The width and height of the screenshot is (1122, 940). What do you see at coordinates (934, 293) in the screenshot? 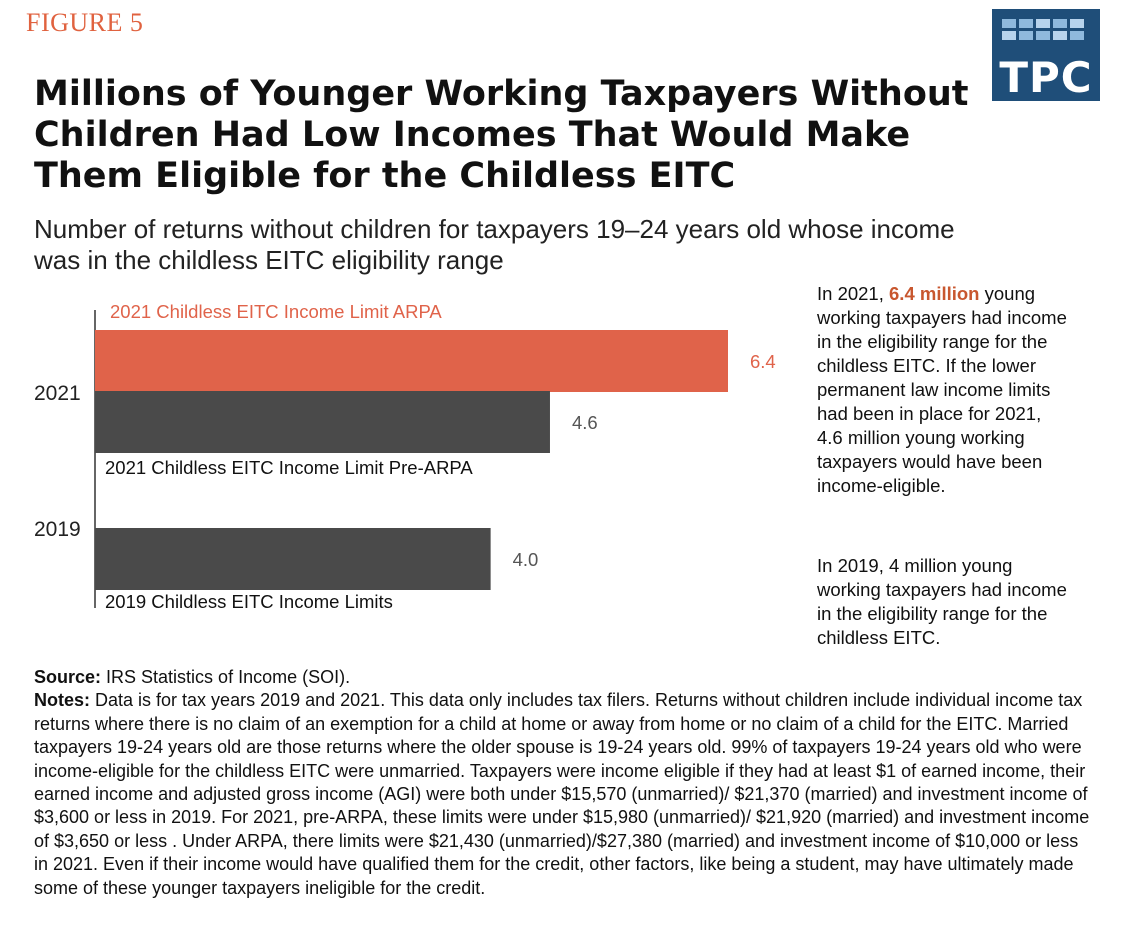
I see `annotation-2021-highlight: 6.4 million` at bounding box center [934, 293].